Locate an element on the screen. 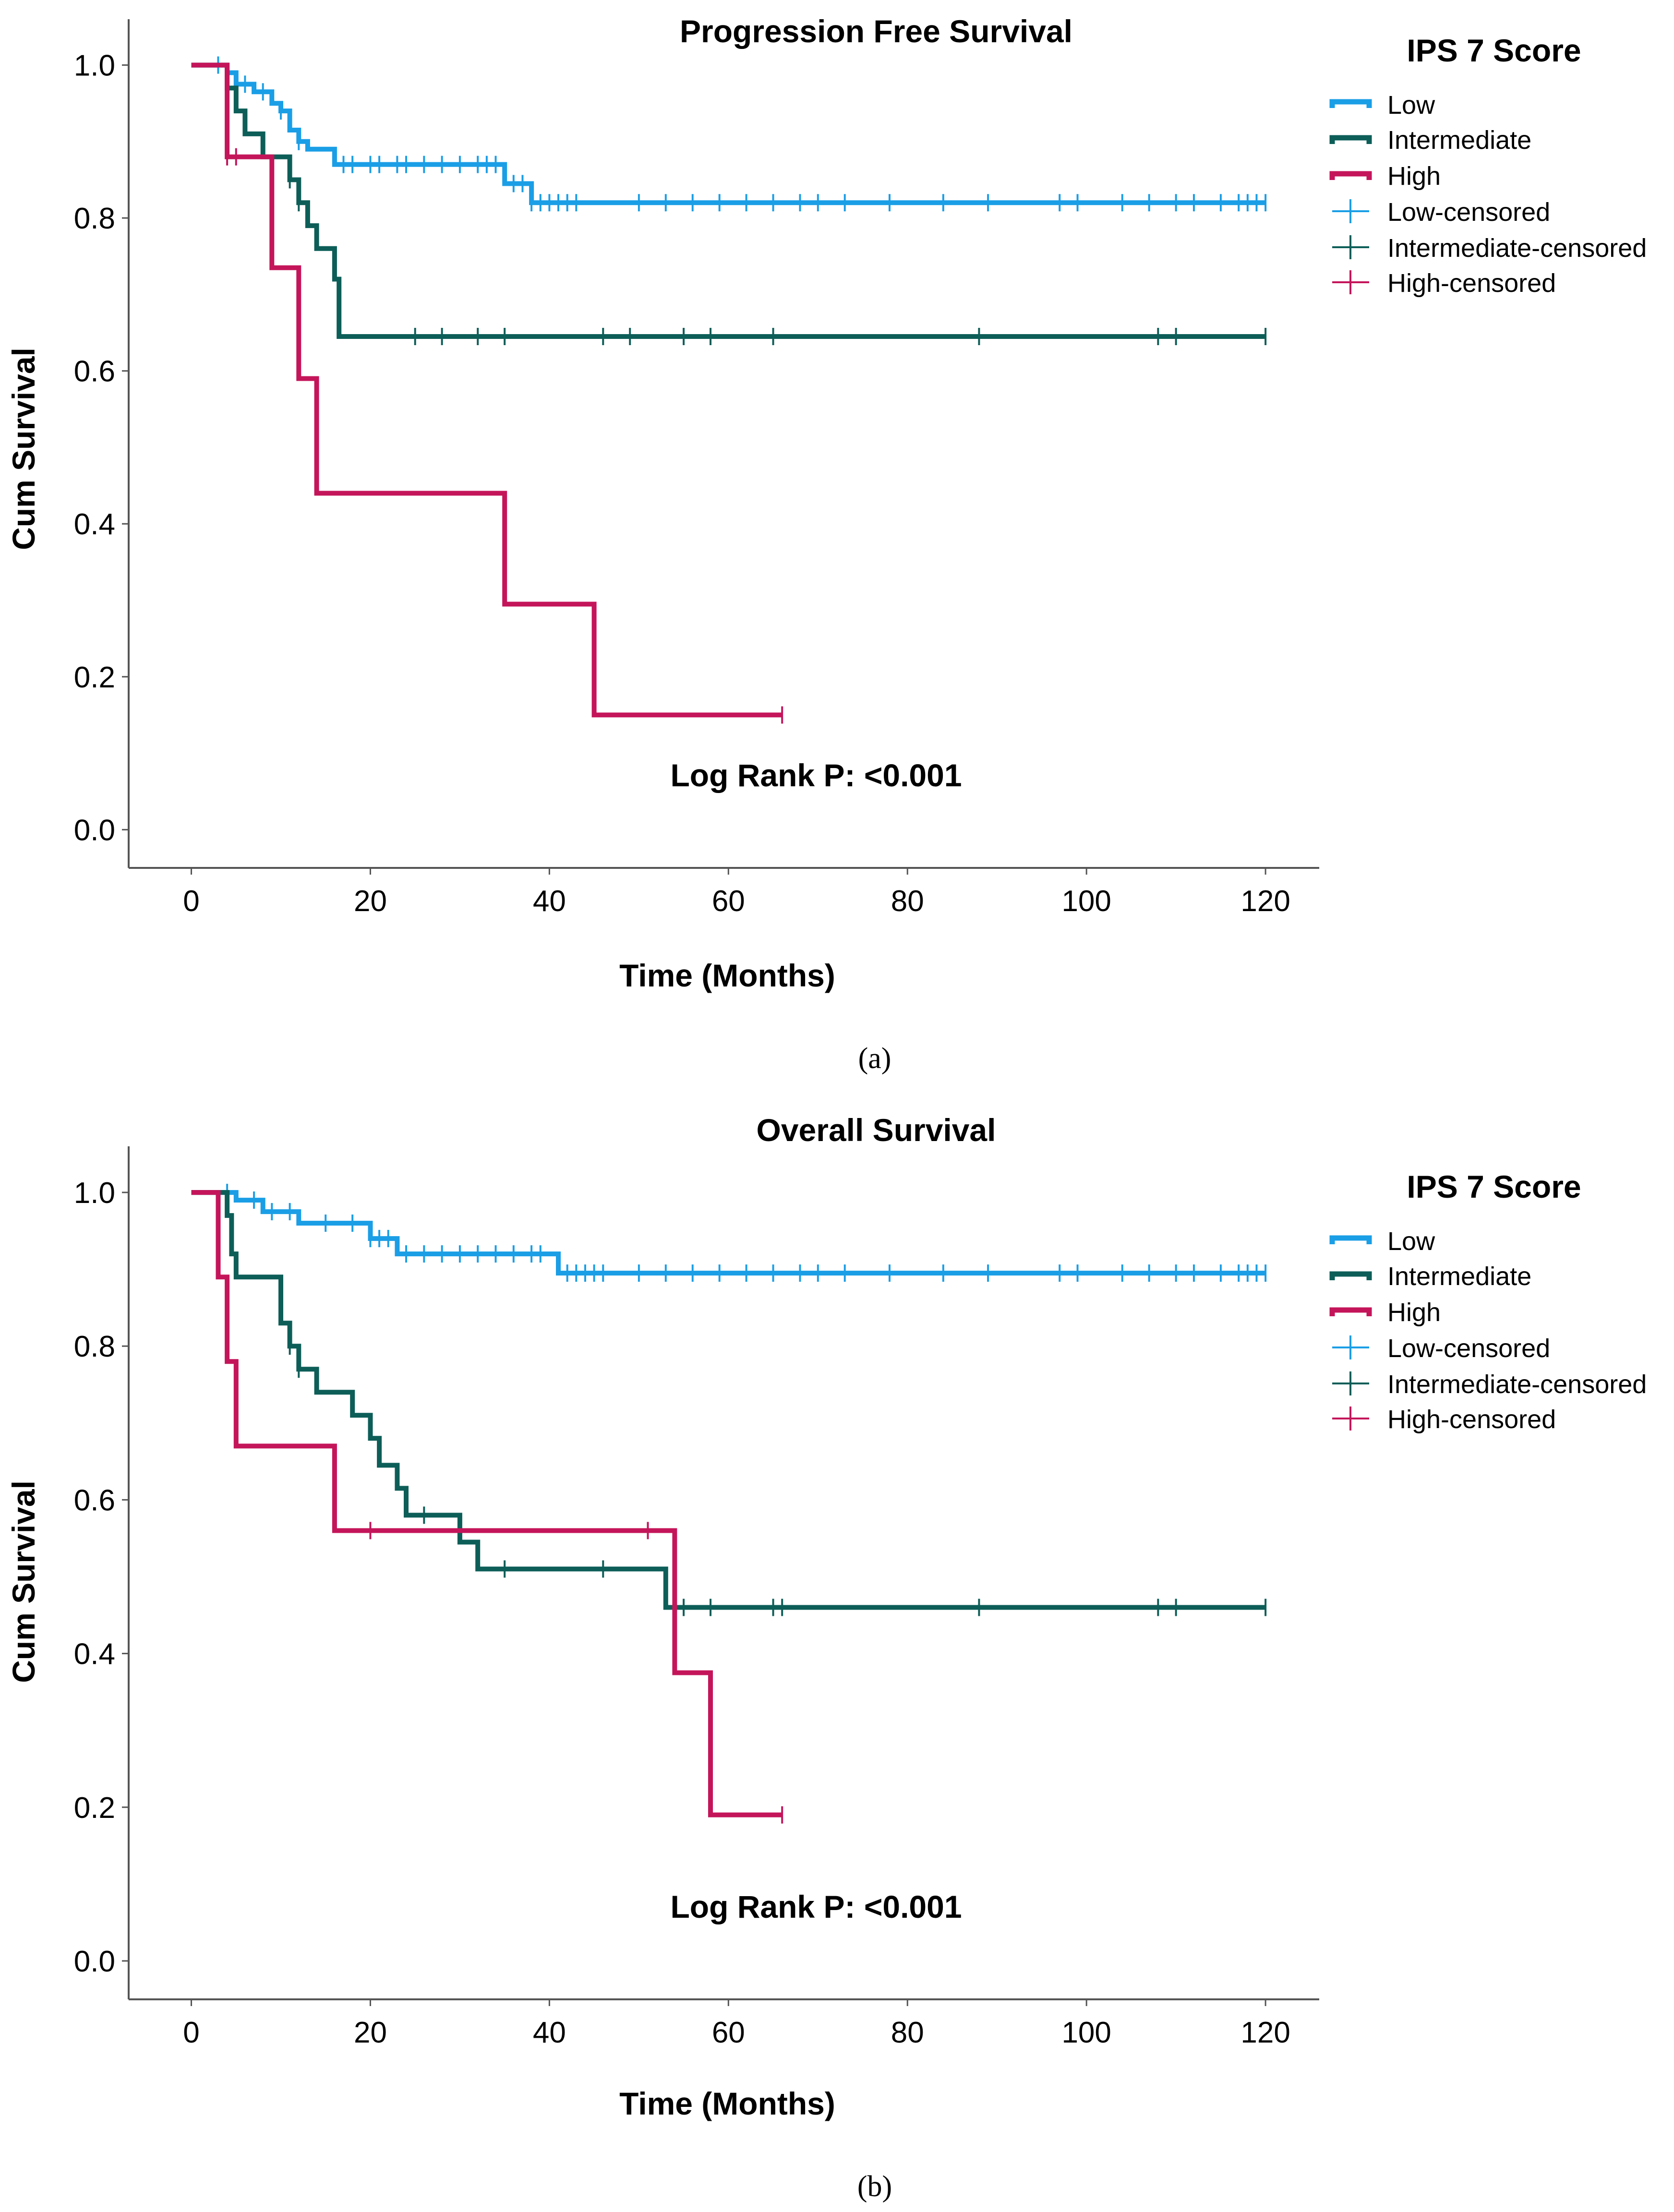  panel-caption: (b) is located at coordinates (874, 2186).